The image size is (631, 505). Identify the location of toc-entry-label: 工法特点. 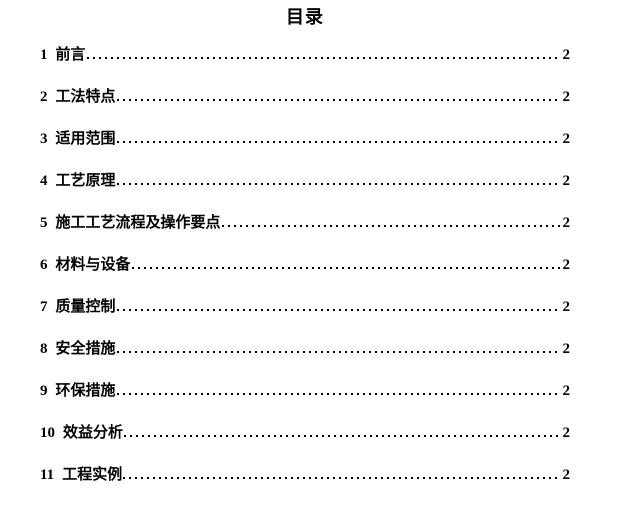
(85, 97).